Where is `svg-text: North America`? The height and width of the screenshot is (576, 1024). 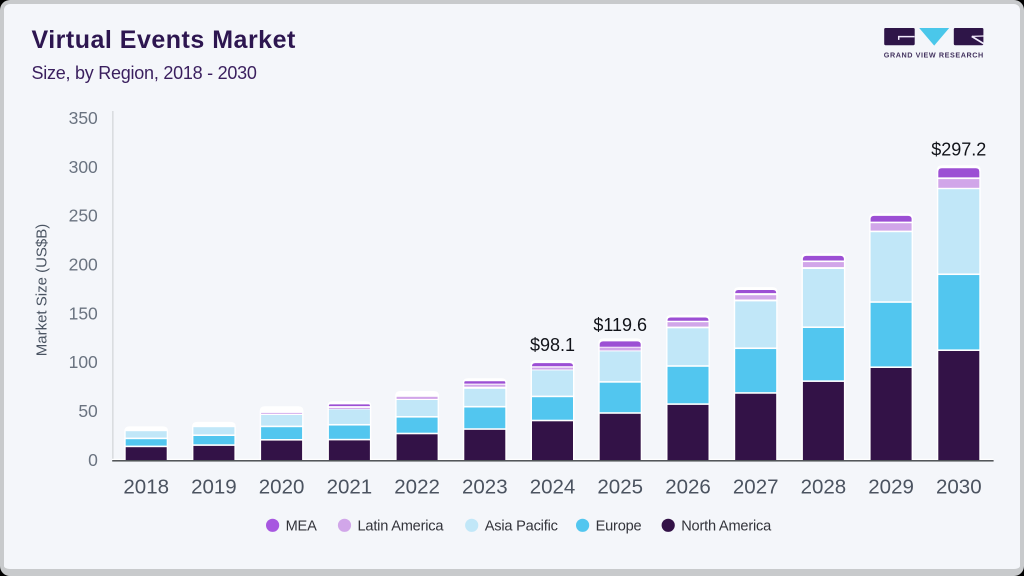
svg-text: North America is located at coordinates (726, 526).